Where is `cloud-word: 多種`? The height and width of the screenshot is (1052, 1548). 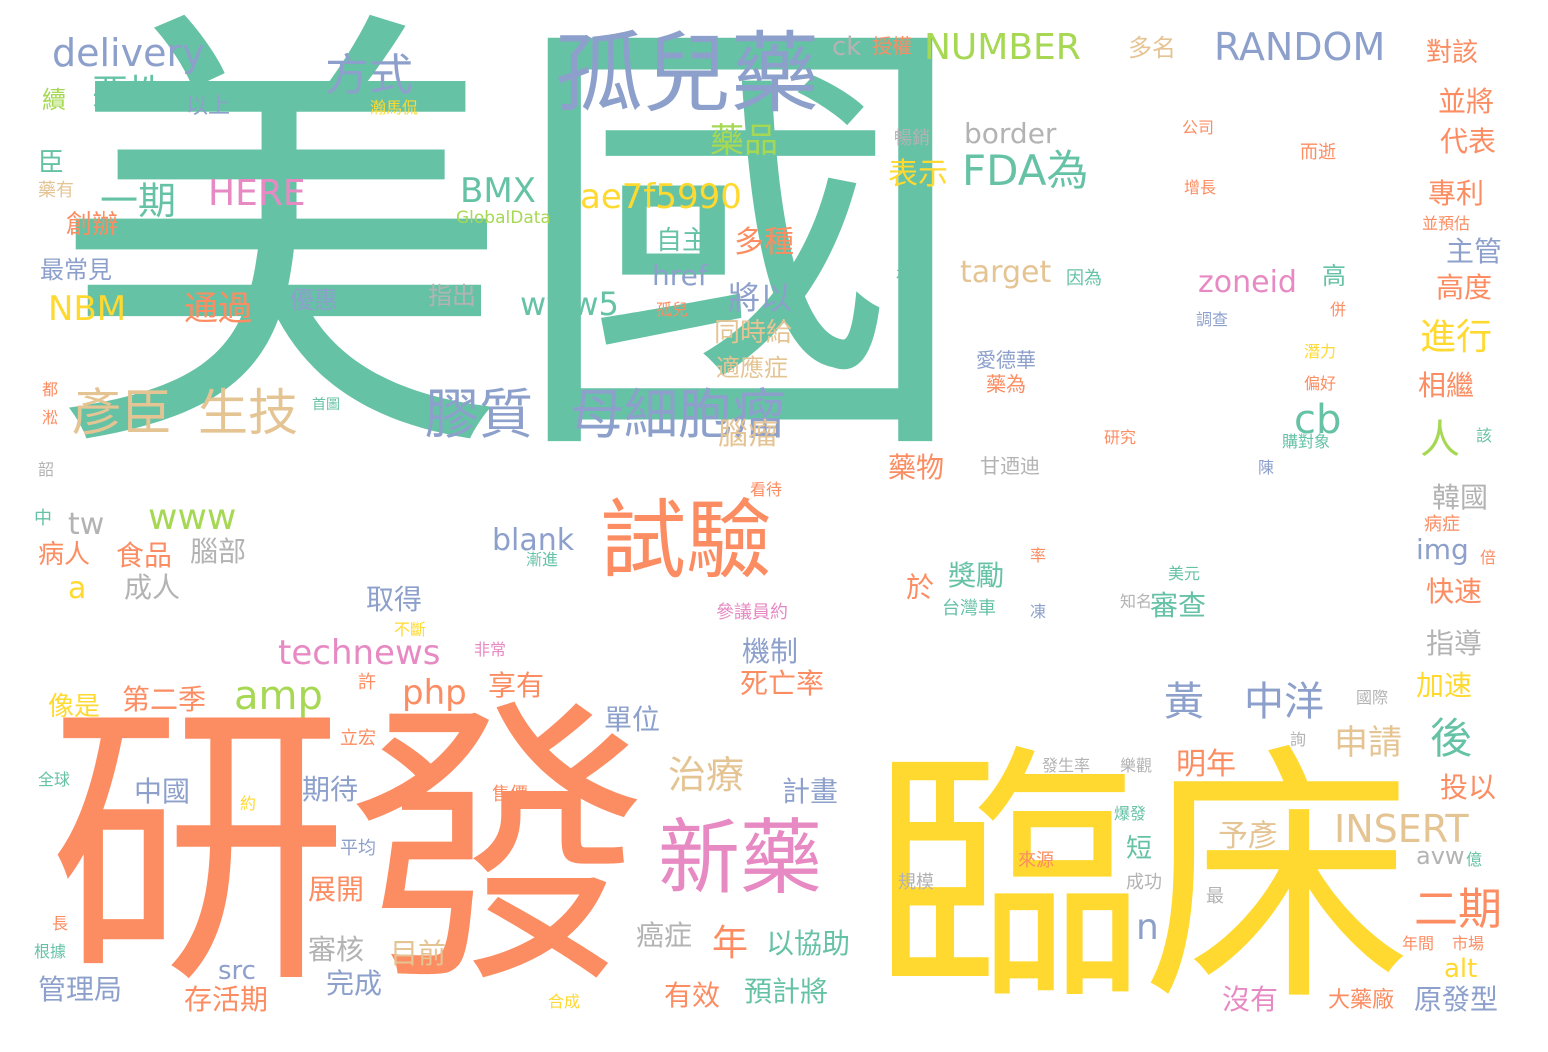 cloud-word: 多種 is located at coordinates (764, 242).